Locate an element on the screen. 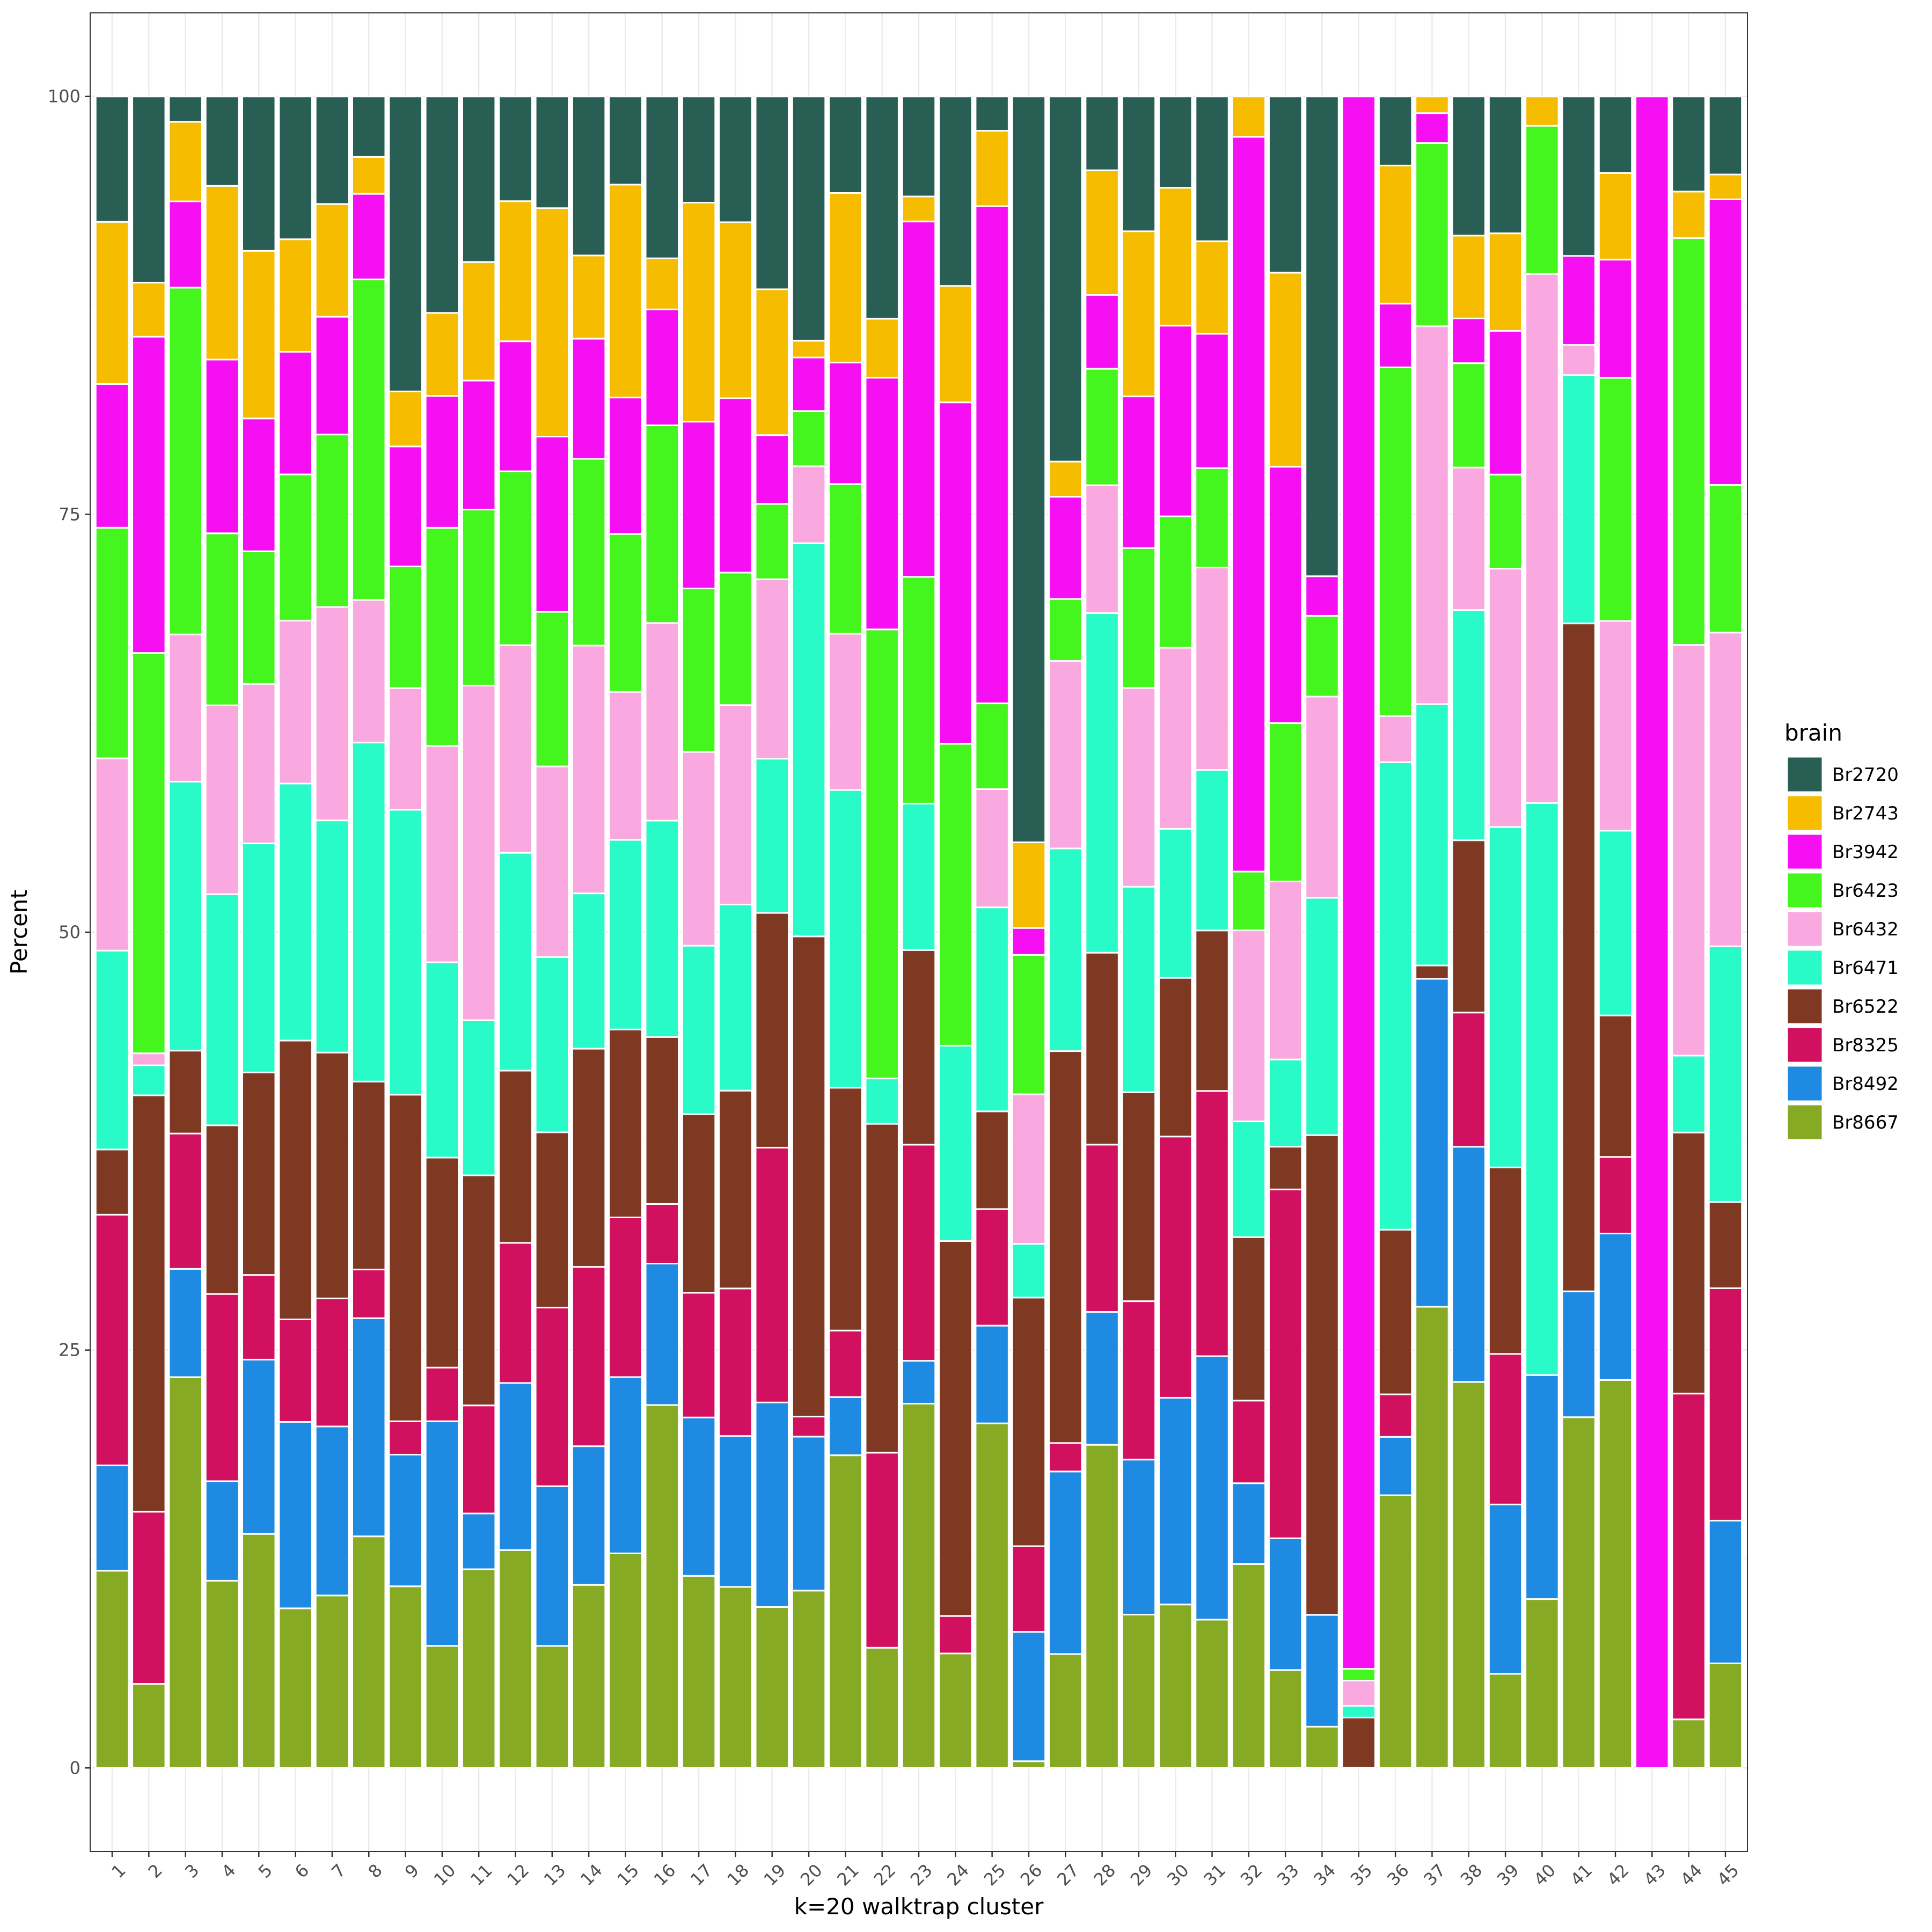  legend-label: Br6432 is located at coordinates (1865, 929).